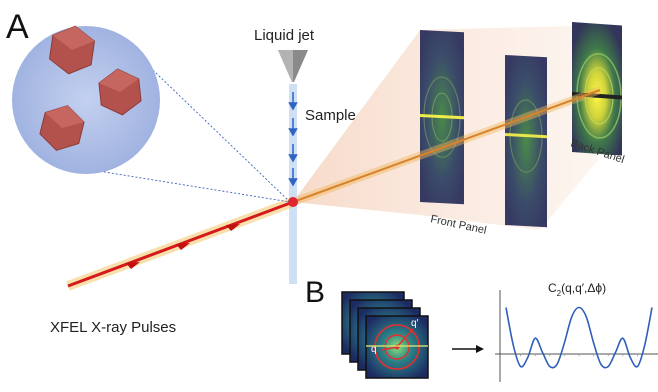  I want to click on liquid-jet-label: Liquid jet, so click(284, 35).